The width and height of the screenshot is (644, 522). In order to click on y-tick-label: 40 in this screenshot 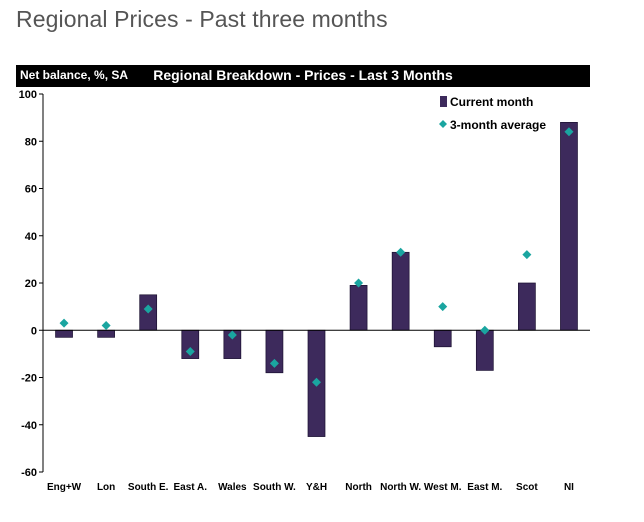, I will do `click(31, 237)`.